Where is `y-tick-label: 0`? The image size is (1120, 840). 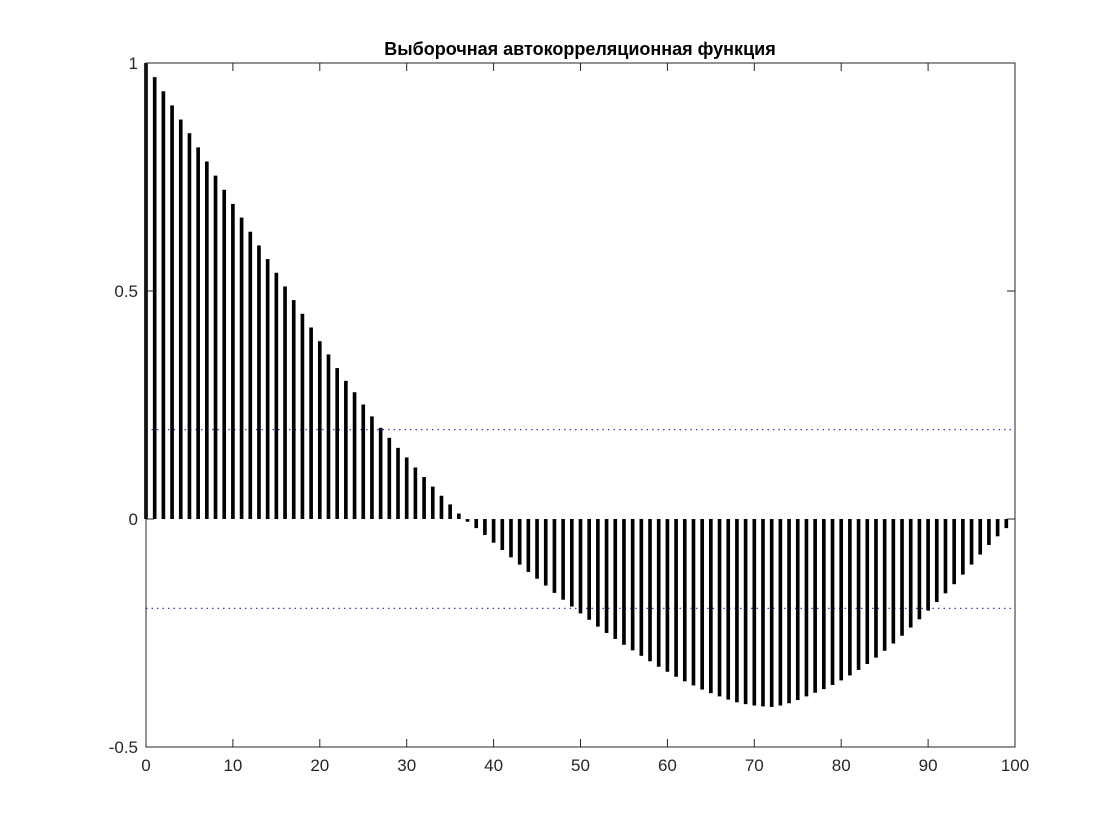
y-tick-label: 0 is located at coordinates (133, 519).